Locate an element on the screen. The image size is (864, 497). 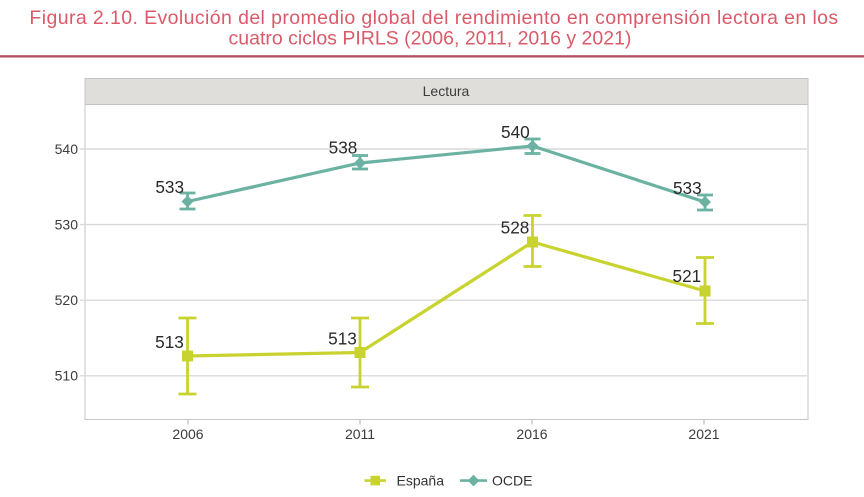
svg-text: 510 is located at coordinates (67, 376).